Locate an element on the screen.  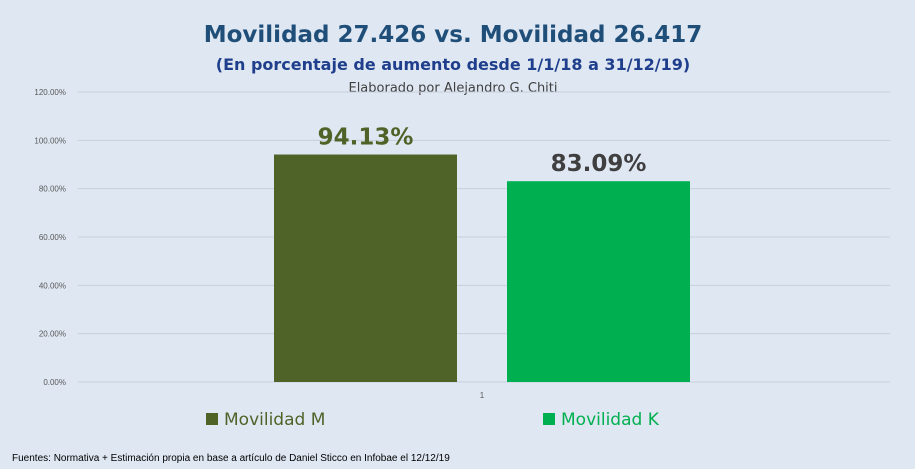
data-label-movilidad-k: 83.09% is located at coordinates (599, 164).